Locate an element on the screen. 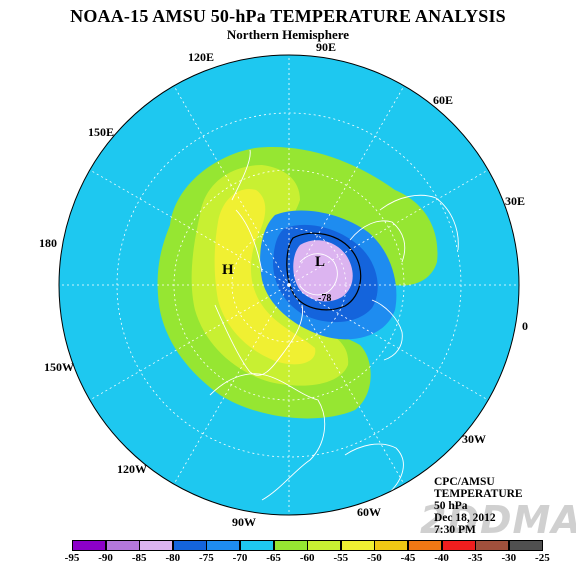 The image size is (576, 576). info-line: Dec 18, 2012 is located at coordinates (465, 518).